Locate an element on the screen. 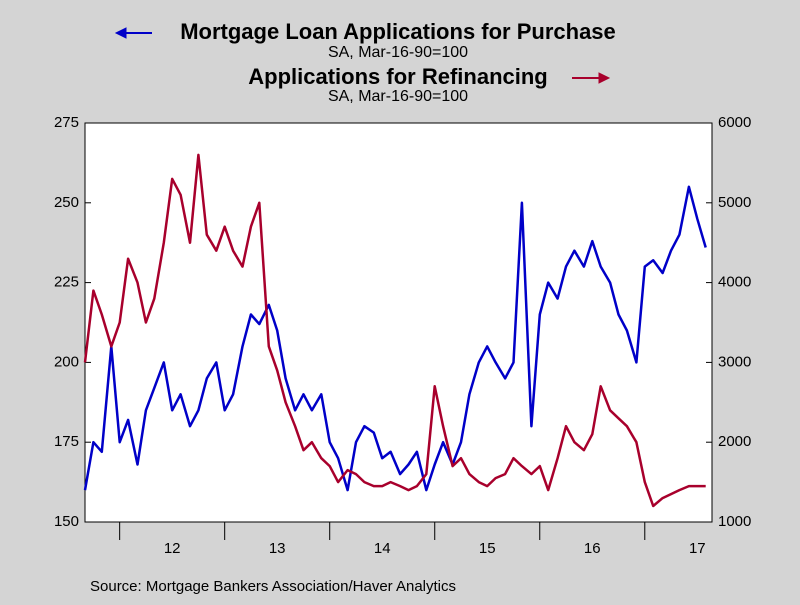  series-title: Applications for Refinancing is located at coordinates (397, 76).